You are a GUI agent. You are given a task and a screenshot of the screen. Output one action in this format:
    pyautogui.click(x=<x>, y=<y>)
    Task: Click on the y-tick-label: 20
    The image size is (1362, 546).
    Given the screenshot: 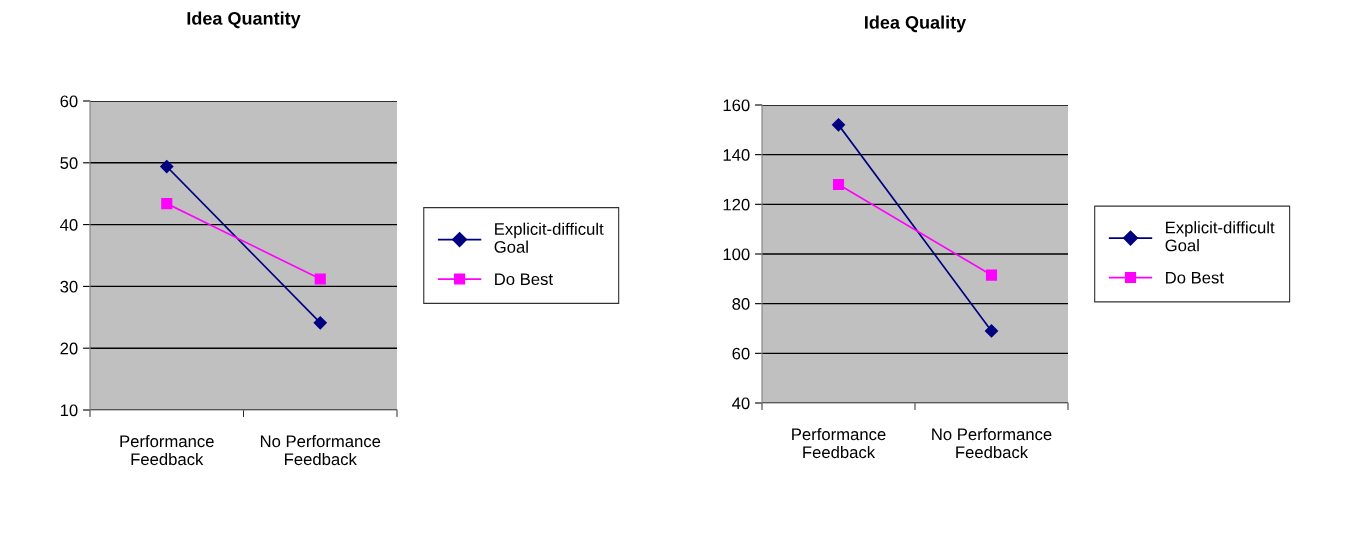 What is the action you would take?
    pyautogui.click(x=69, y=348)
    